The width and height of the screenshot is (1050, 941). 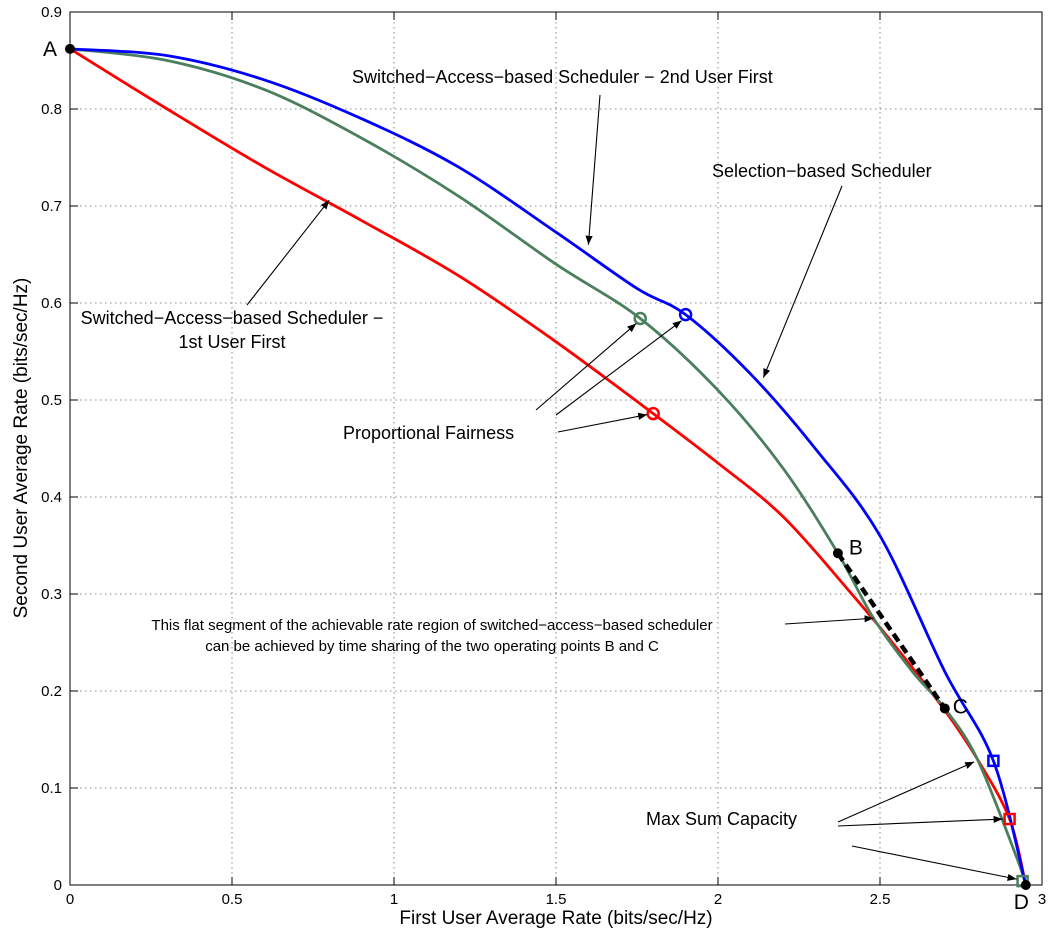 What do you see at coordinates (232, 899) in the screenshot?
I see `x-tick-label: 0.5` at bounding box center [232, 899].